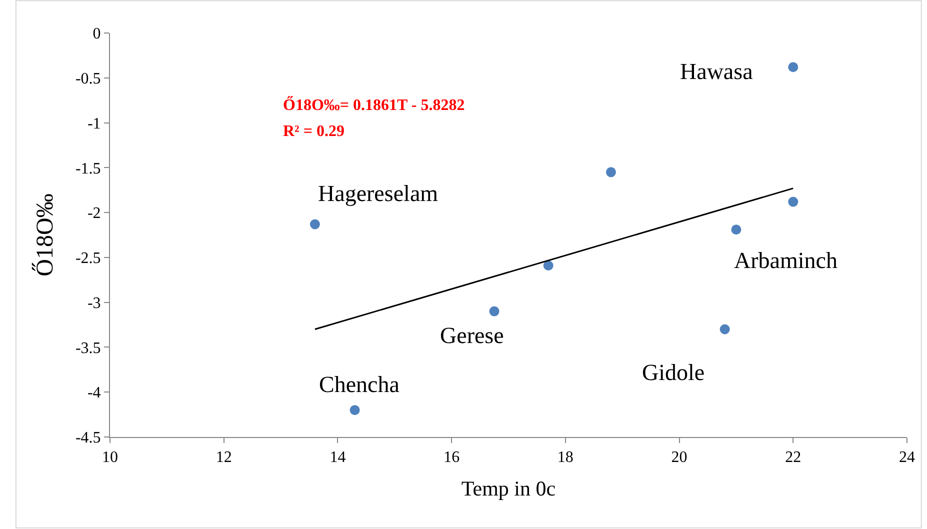 The image size is (927, 529). What do you see at coordinates (338, 457) in the screenshot?
I see `x-tick-label: 14` at bounding box center [338, 457].